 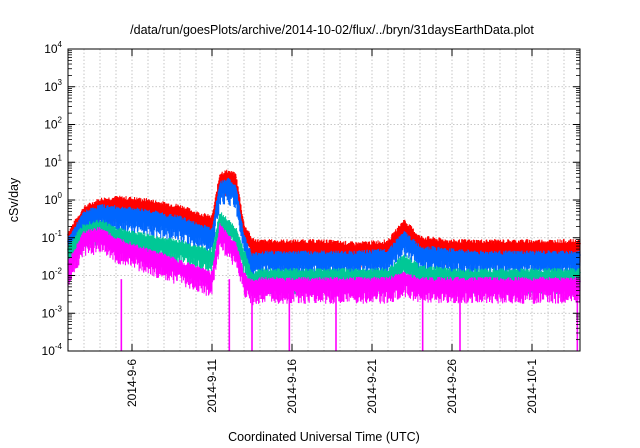 What do you see at coordinates (532, 386) in the screenshot?
I see `x-tick-label: 2014-10-1` at bounding box center [532, 386].